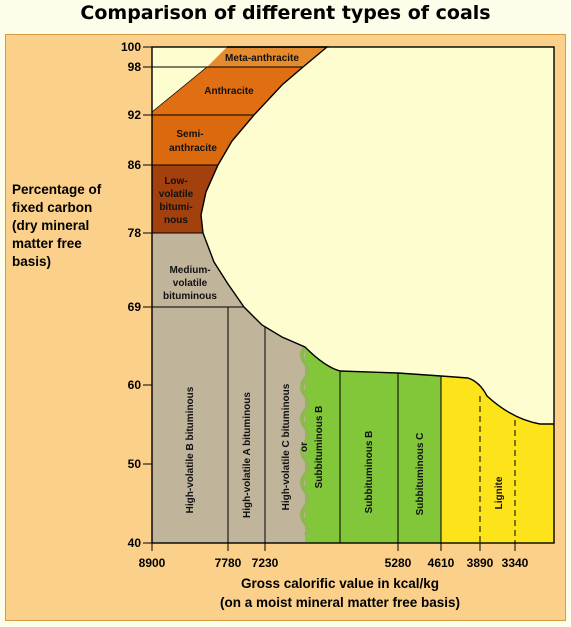 This screenshot has width=571, height=627. What do you see at coordinates (398, 563) in the screenshot?
I see `x-tick-label: 5280` at bounding box center [398, 563].